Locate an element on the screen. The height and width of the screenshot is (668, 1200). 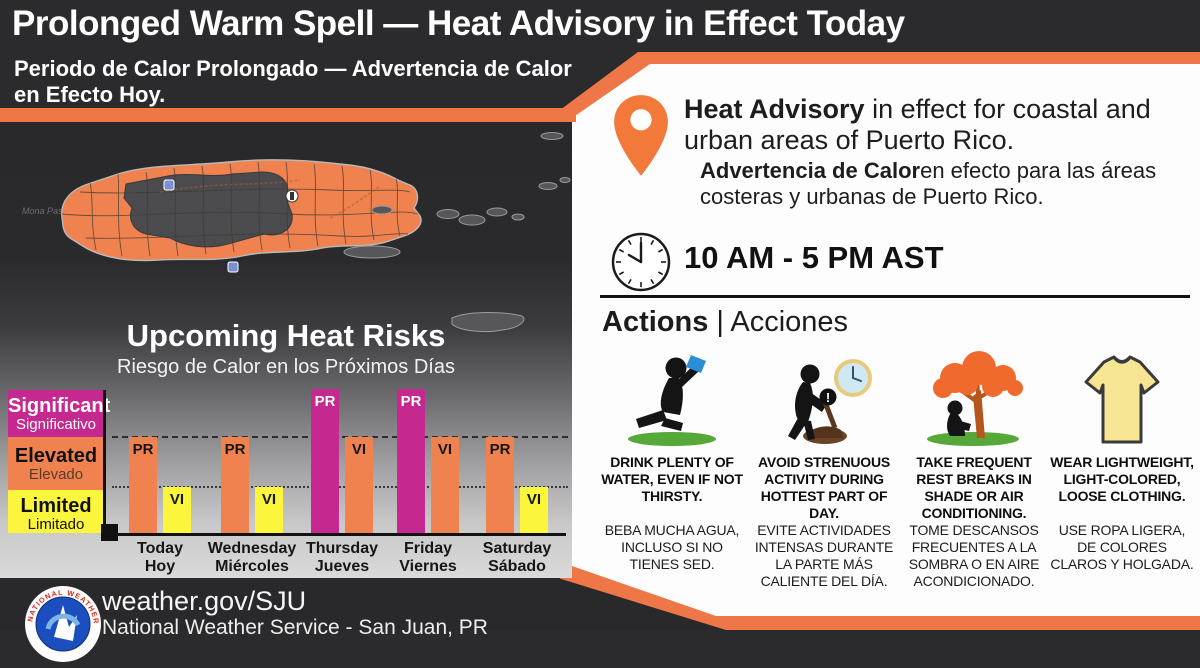
clock-icon is located at coordinates (641, 264).